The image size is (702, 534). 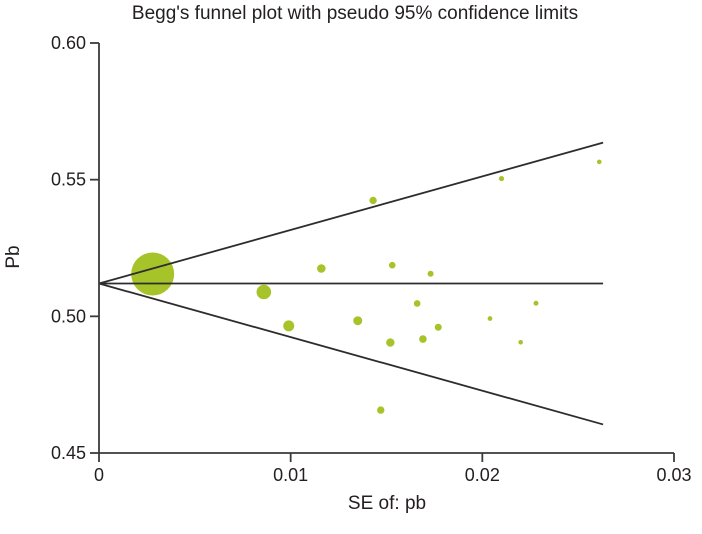 I want to click on x-tick-label: 0.02, so click(x=482, y=475).